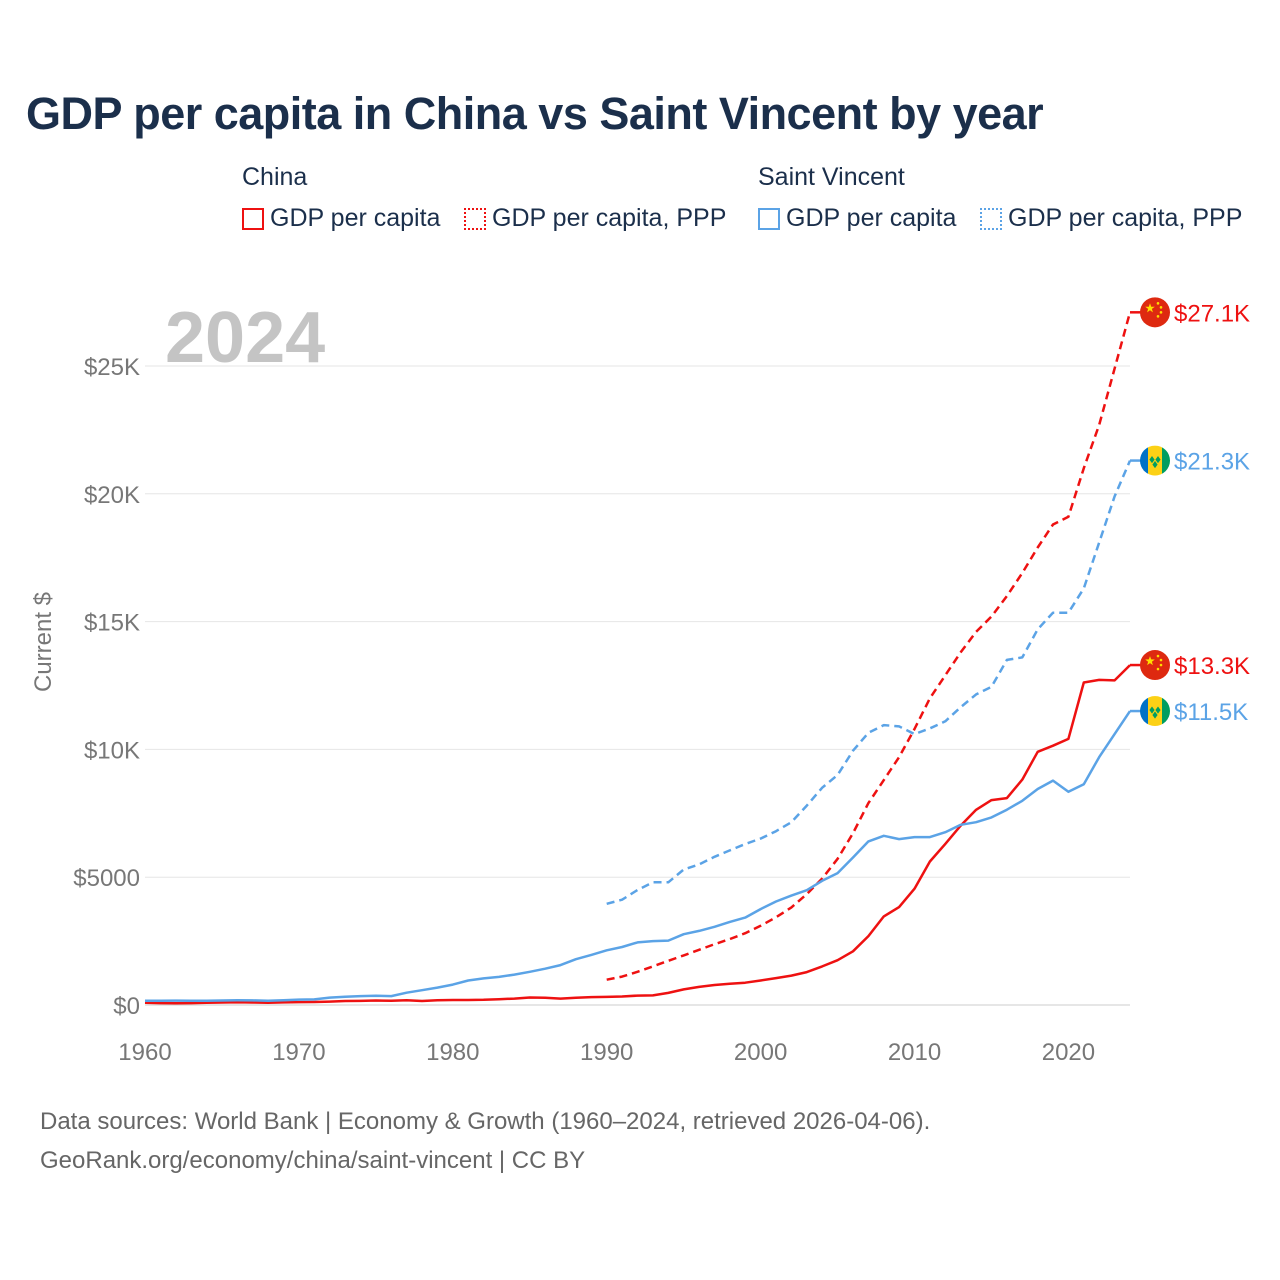 This screenshot has width=1280, height=1280. I want to click on legend-item-china-gdp-ppp: GDP per capita, PPP, so click(595, 218).